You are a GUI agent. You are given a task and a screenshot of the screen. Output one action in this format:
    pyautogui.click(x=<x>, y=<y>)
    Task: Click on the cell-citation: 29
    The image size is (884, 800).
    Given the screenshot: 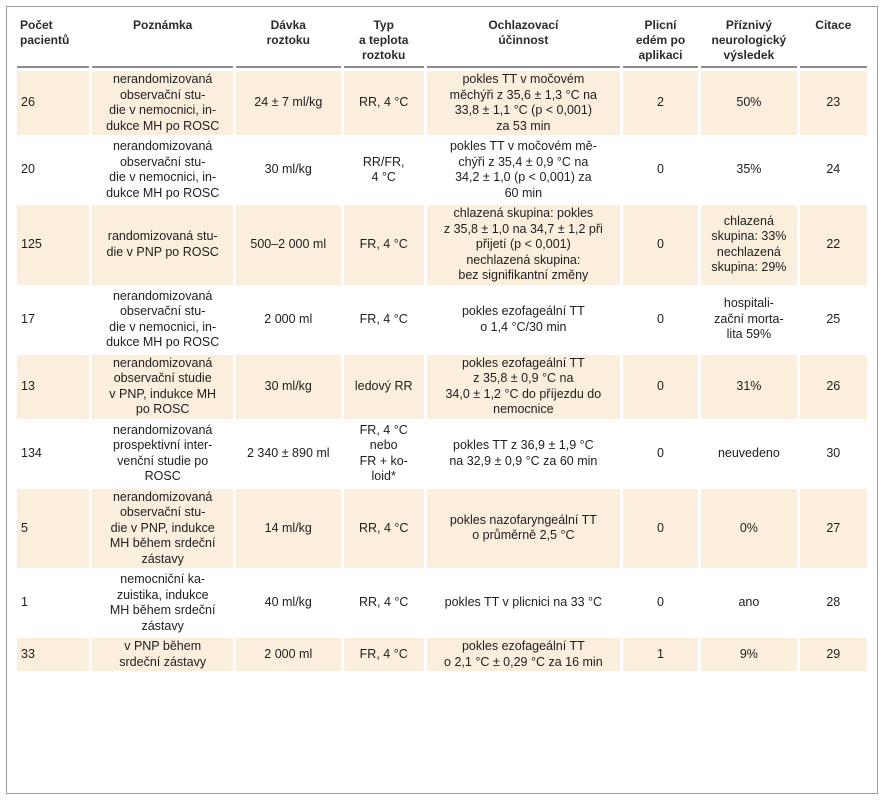 What is the action you would take?
    pyautogui.click(x=833, y=654)
    